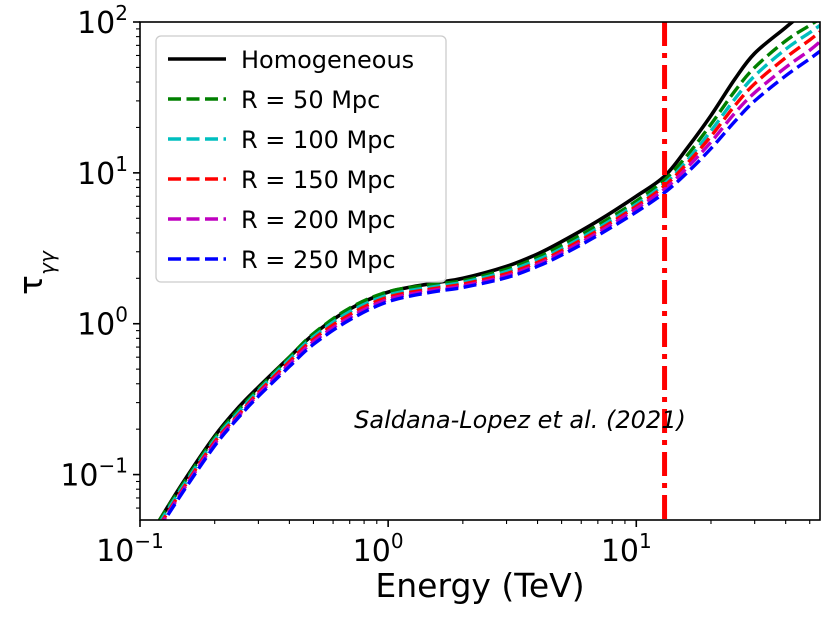 Image resolution: width=830 pixels, height=620 pixels. I want to click on legend-label: R = 100 Mpc, so click(318, 140).